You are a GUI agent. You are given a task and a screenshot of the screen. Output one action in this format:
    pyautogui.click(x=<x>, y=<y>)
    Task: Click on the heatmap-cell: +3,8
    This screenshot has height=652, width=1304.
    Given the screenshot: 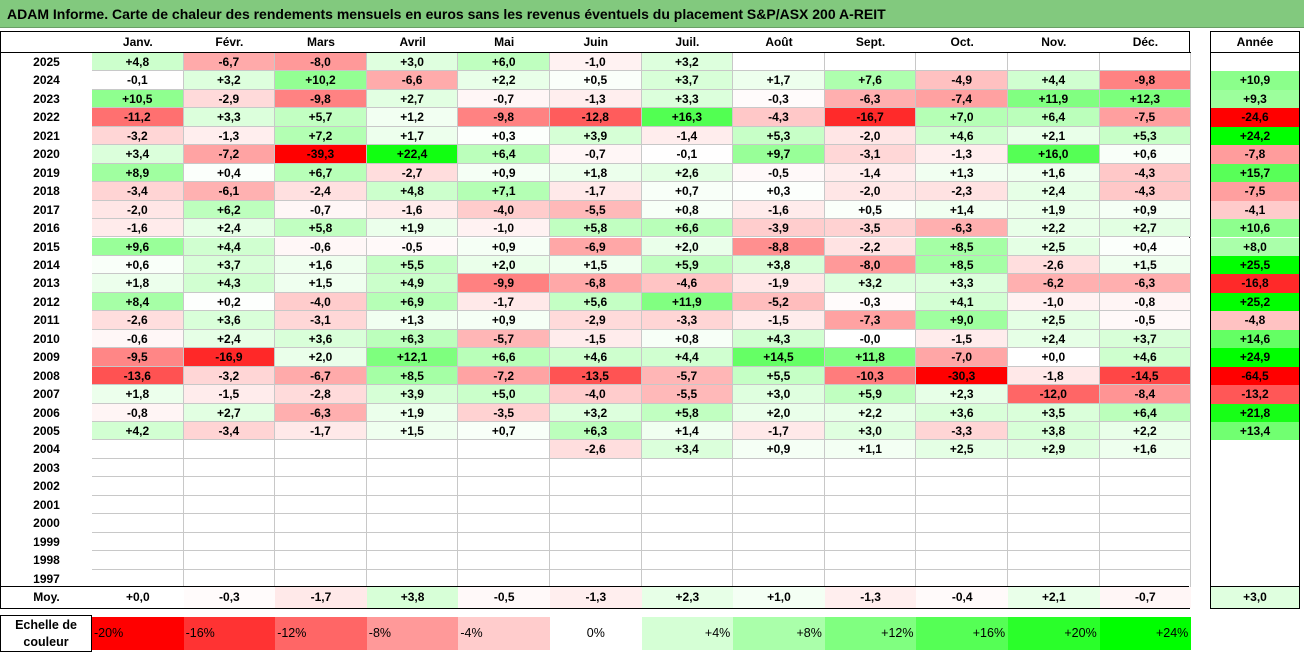 What is the action you would take?
    pyautogui.click(x=1054, y=431)
    